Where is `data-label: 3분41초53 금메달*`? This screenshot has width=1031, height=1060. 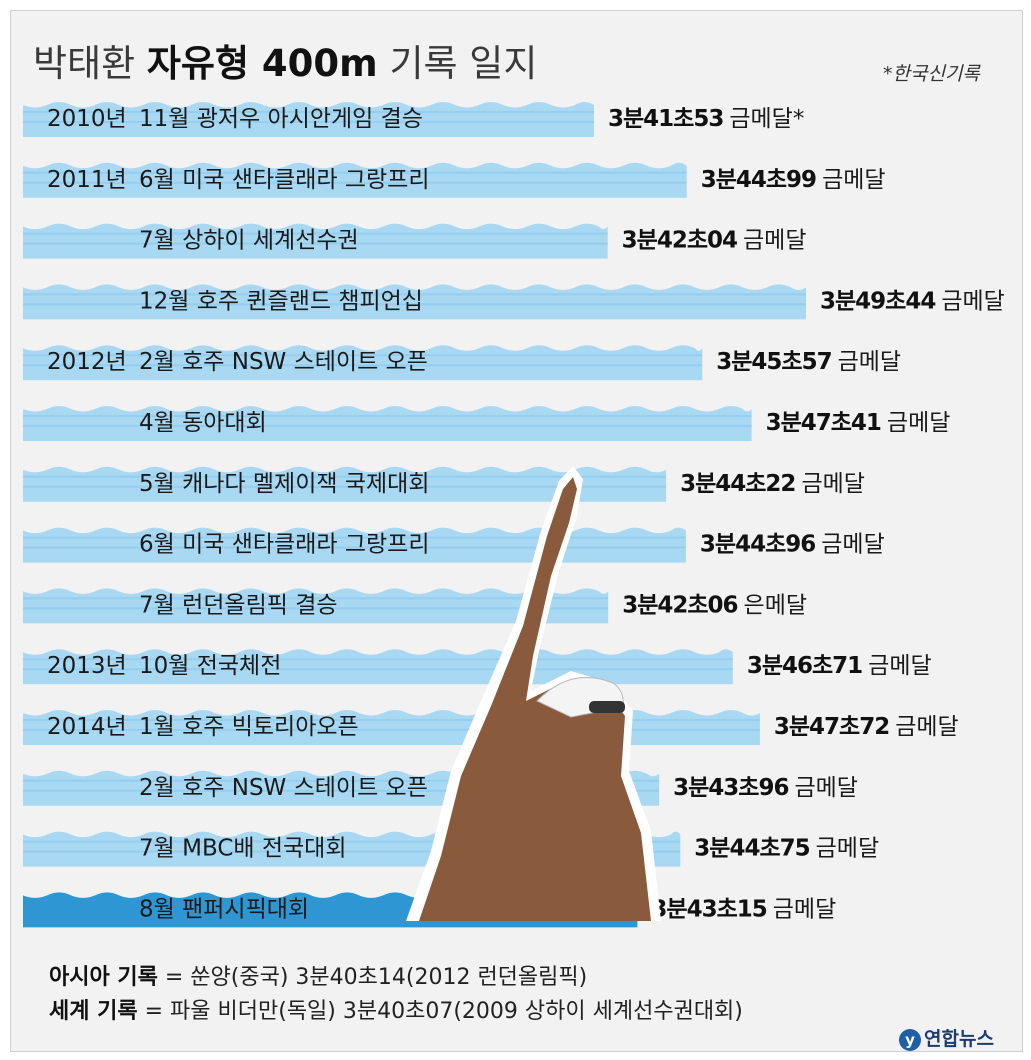 data-label: 3분41초53 금메달* is located at coordinates (706, 119).